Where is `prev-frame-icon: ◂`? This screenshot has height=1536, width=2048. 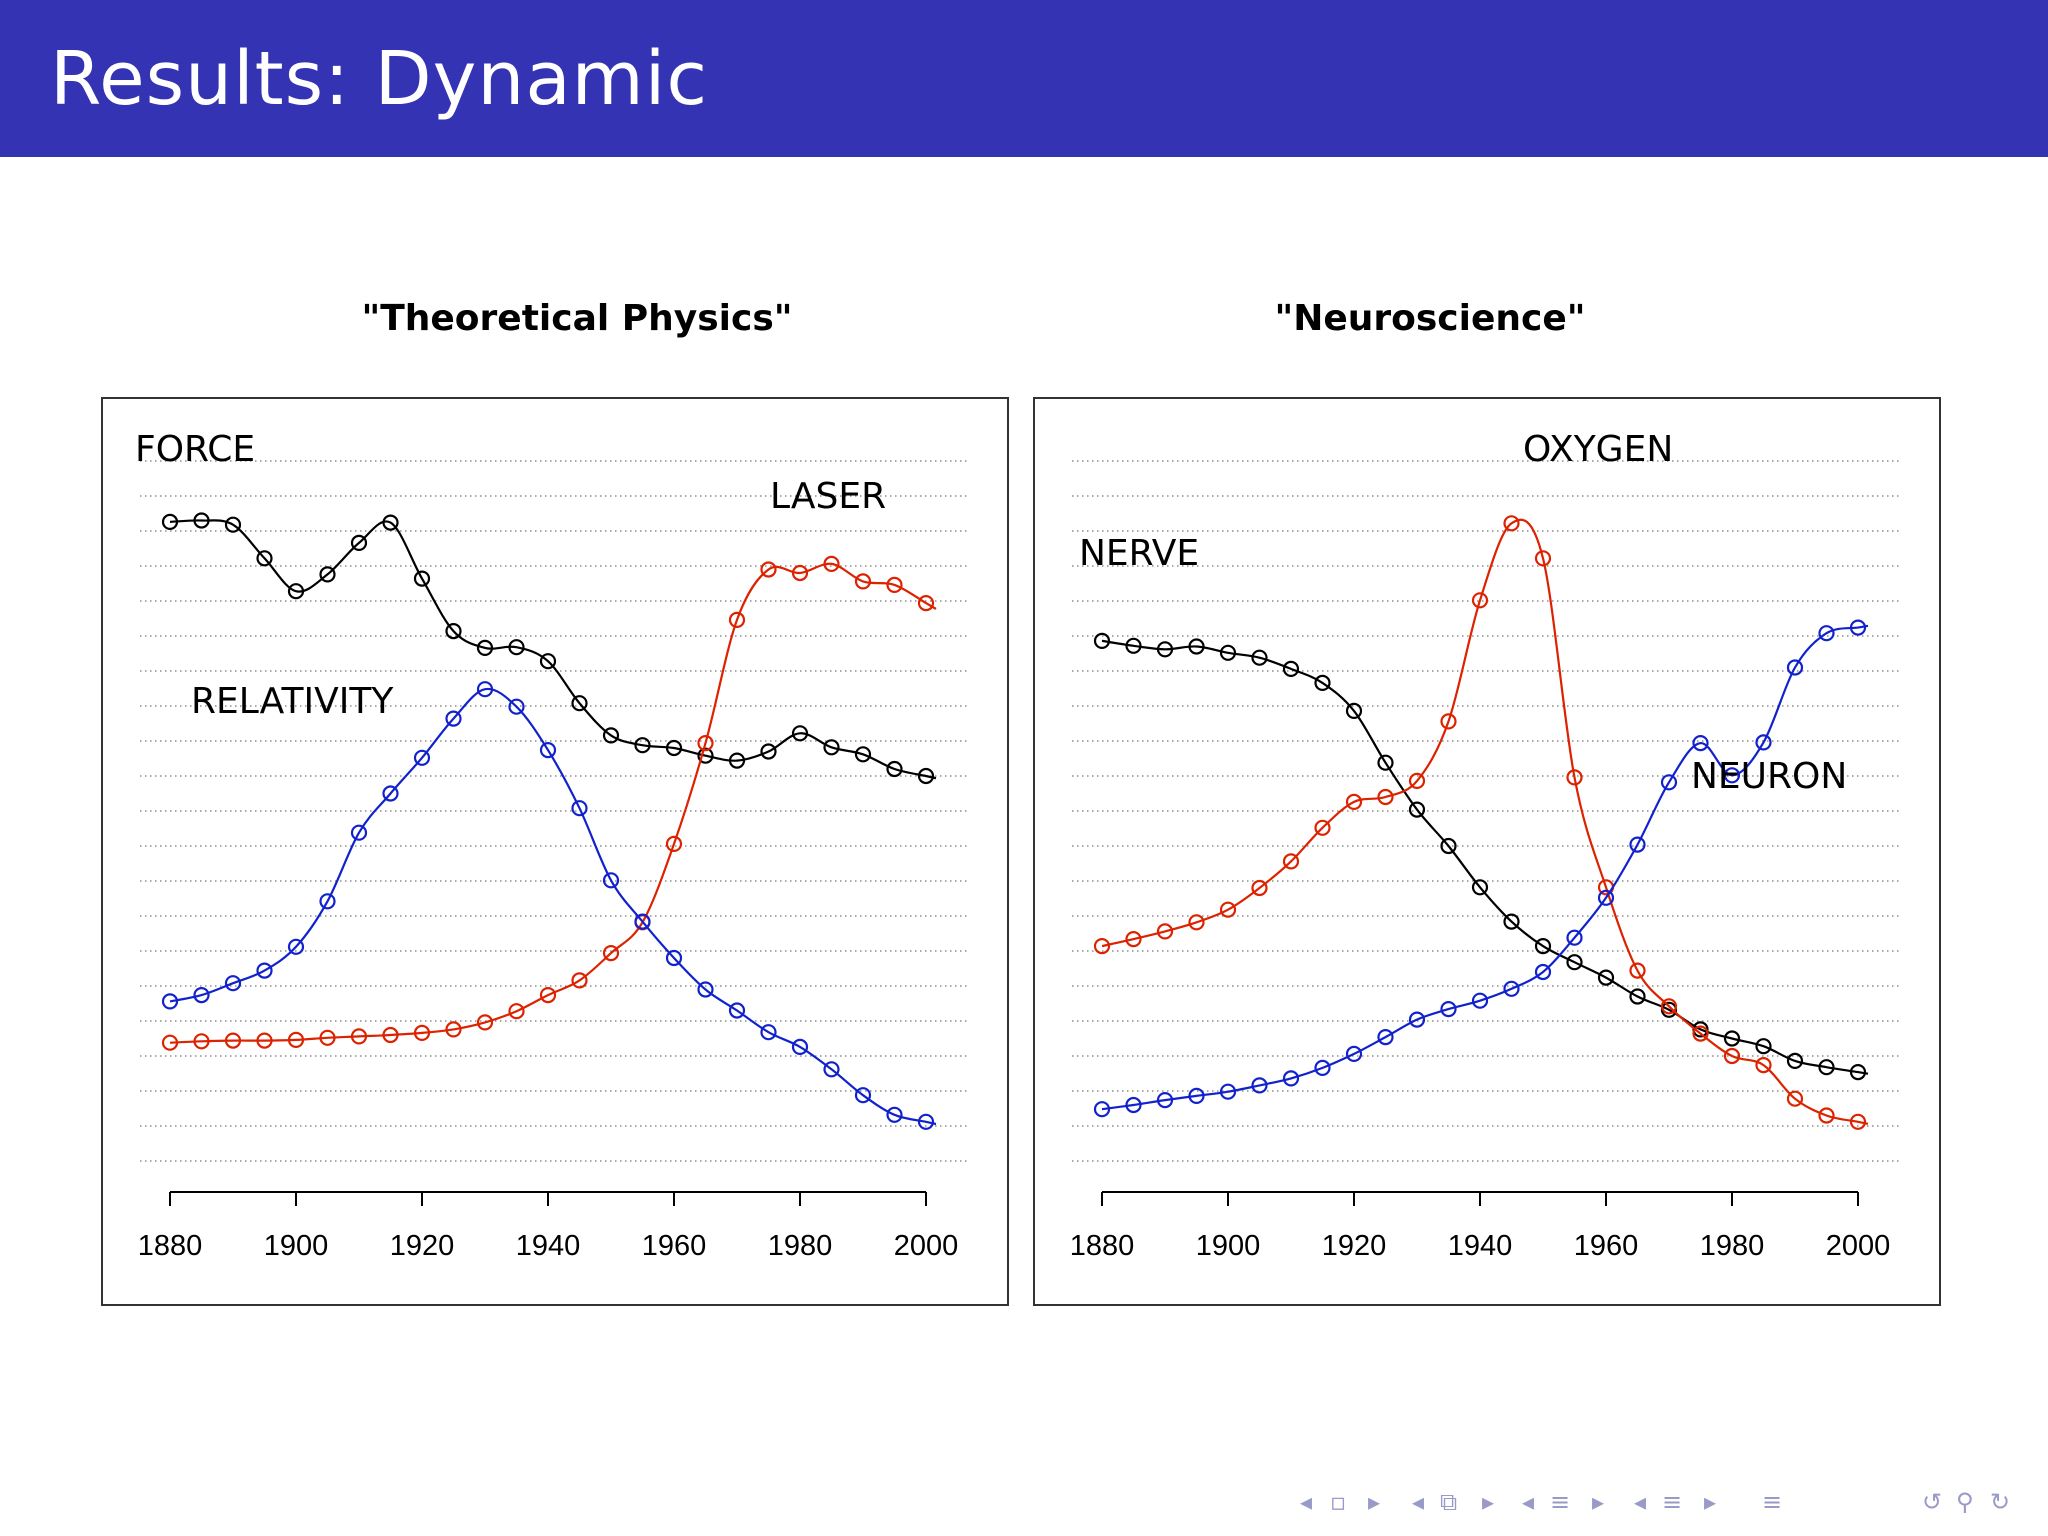
prev-frame-icon: ◂ is located at coordinates (1306, 1502).